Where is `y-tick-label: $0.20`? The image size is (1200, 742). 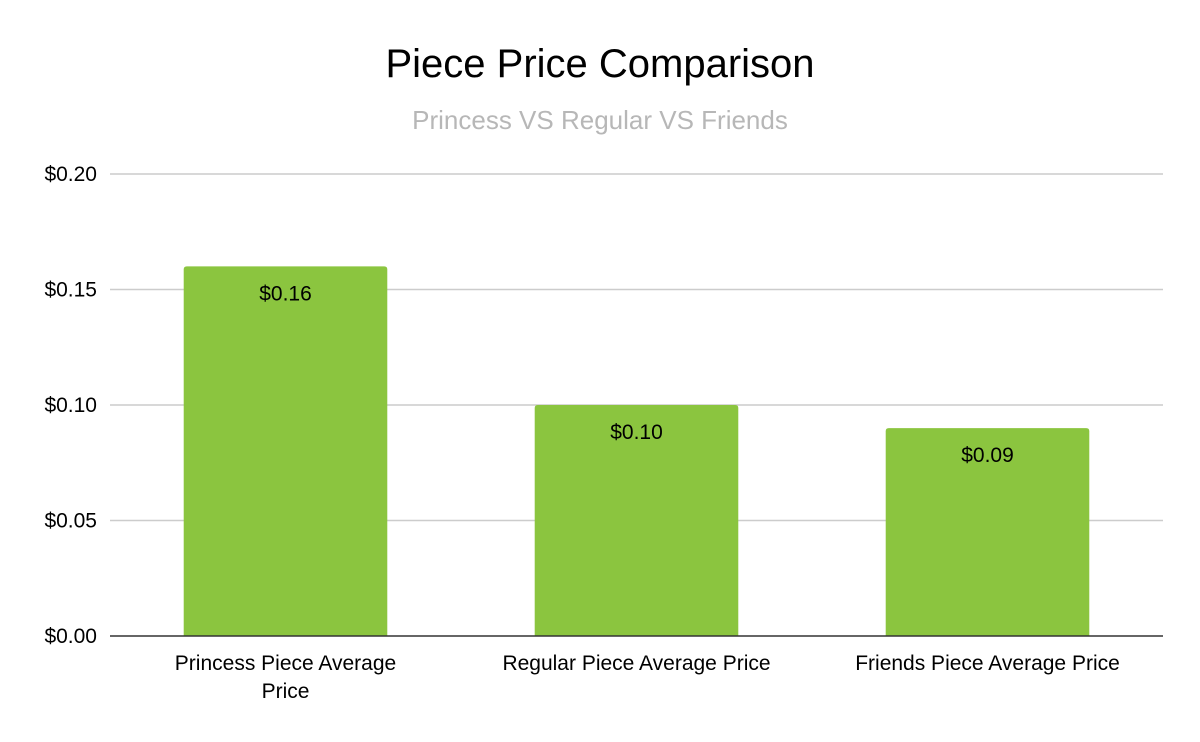
y-tick-label: $0.20 is located at coordinates (70, 174).